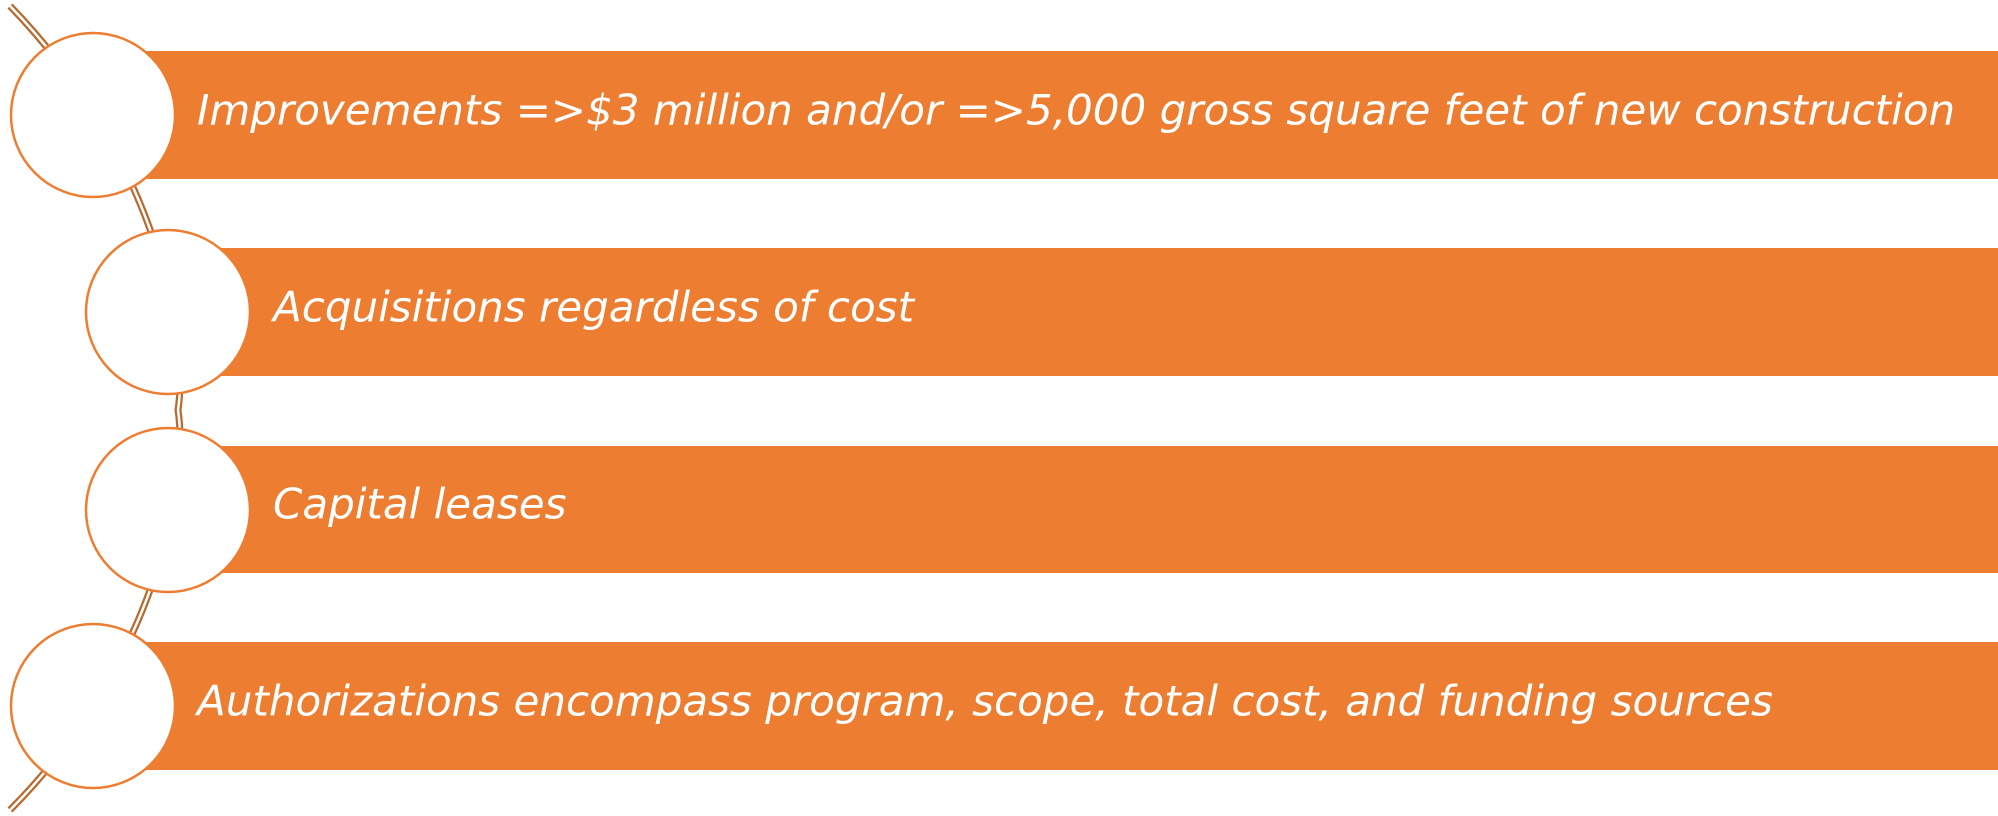 This screenshot has height=816, width=1998. Describe the element at coordinates (419, 504) in the screenshot. I see `item-text: Capital leases` at that location.